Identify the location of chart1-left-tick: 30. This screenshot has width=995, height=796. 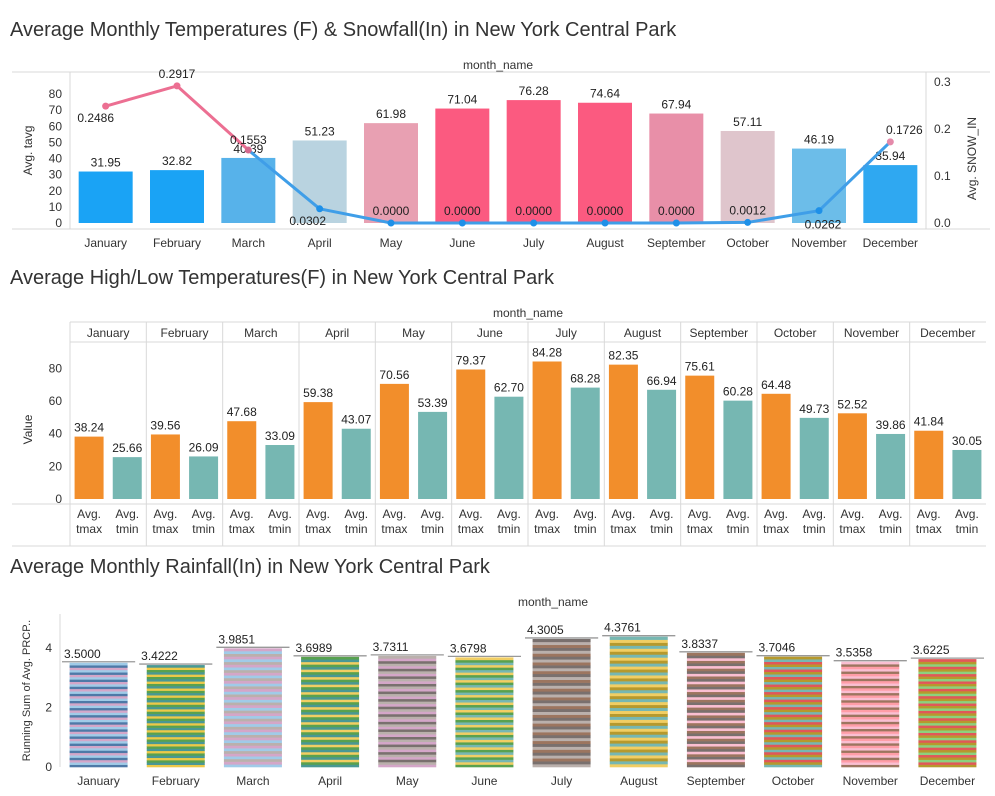
(56, 175).